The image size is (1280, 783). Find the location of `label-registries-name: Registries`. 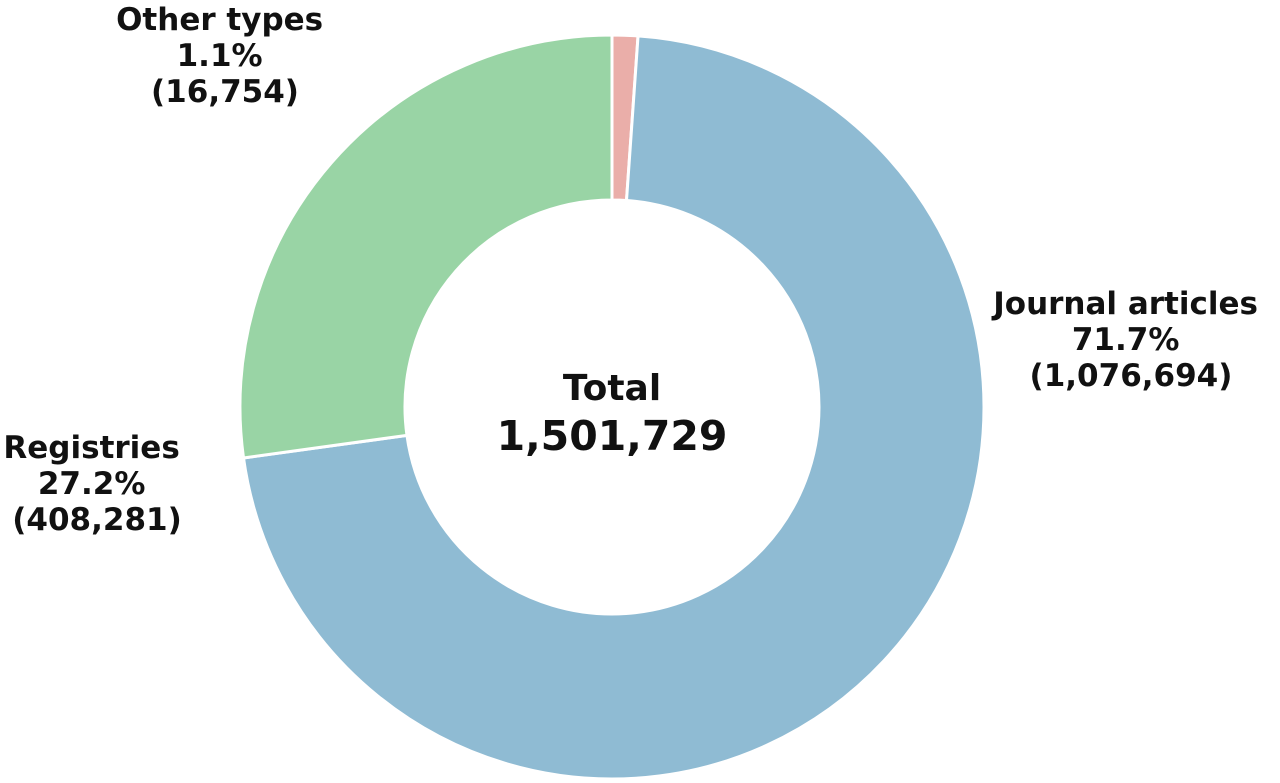

label-registries-name: Registries is located at coordinates (91, 448).